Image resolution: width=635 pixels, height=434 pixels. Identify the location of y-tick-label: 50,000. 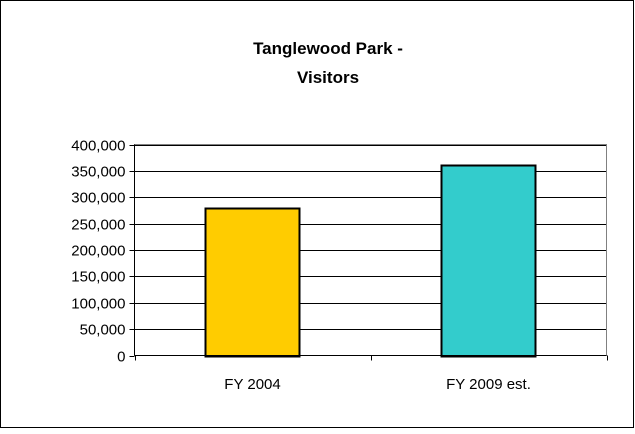
(103, 330).